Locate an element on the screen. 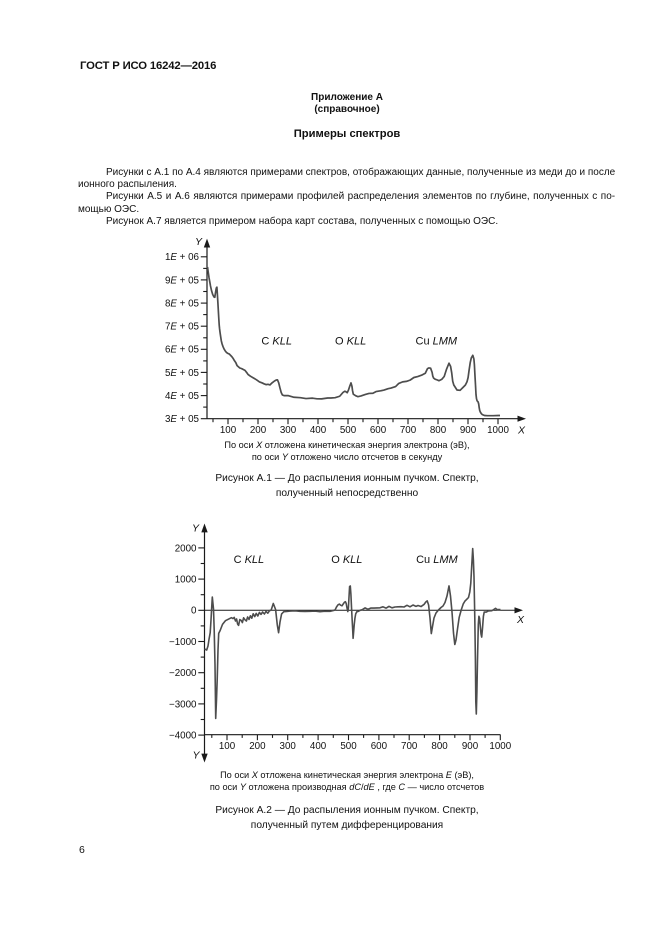 Image resolution: width=661 pixels, height=935 pixels. svg-text: 7E + 05 is located at coordinates (182, 327).